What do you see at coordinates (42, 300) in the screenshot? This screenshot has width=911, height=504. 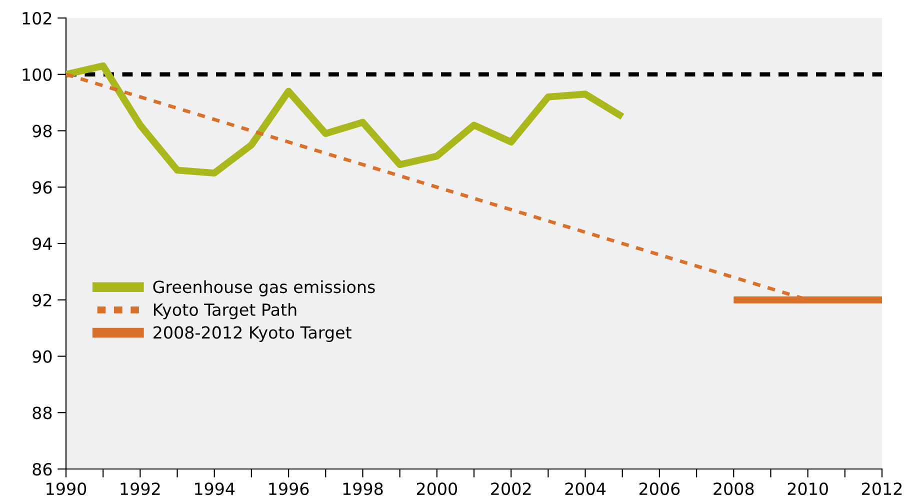 I see `y-tick-label: 92` at bounding box center [42, 300].